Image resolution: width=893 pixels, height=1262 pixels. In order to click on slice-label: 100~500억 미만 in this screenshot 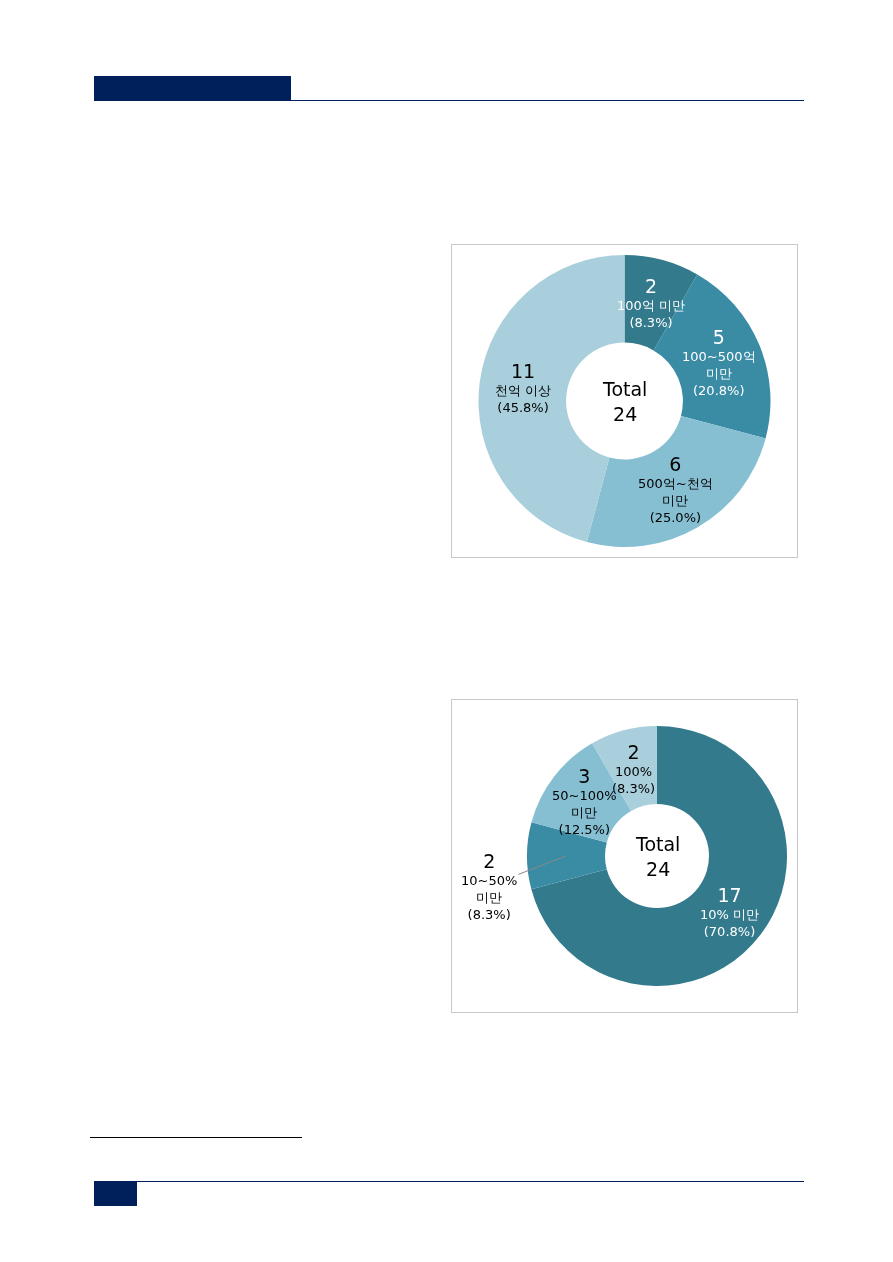, I will do `click(719, 364)`.